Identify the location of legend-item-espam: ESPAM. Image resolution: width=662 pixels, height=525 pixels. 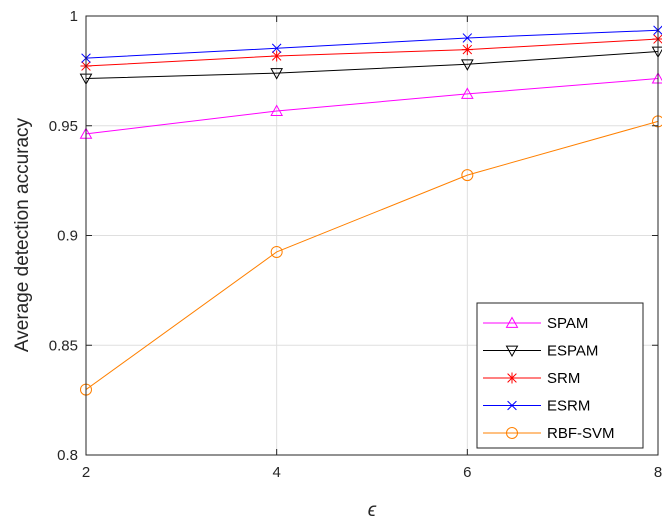
(540, 351).